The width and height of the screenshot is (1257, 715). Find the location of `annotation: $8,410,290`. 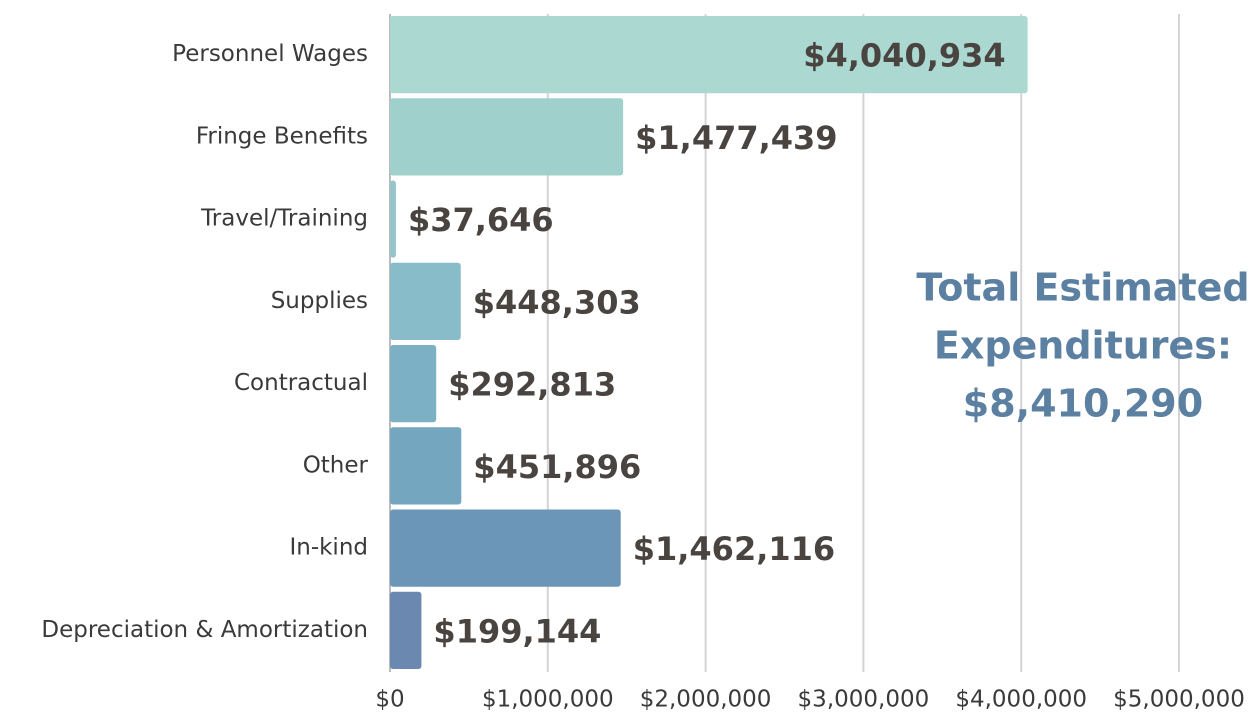

annotation: $8,410,290 is located at coordinates (1083, 404).